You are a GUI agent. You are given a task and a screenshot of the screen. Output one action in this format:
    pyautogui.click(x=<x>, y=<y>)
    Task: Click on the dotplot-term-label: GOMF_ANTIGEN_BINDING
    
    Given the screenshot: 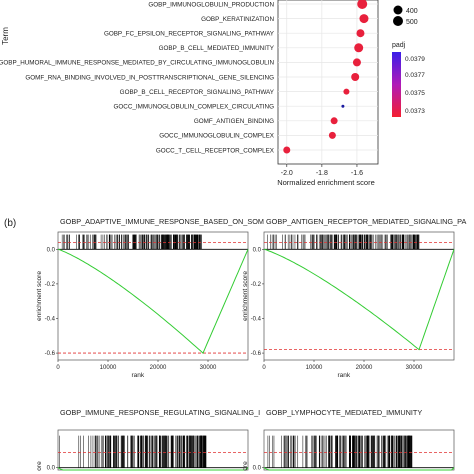 What is the action you would take?
    pyautogui.click(x=234, y=121)
    